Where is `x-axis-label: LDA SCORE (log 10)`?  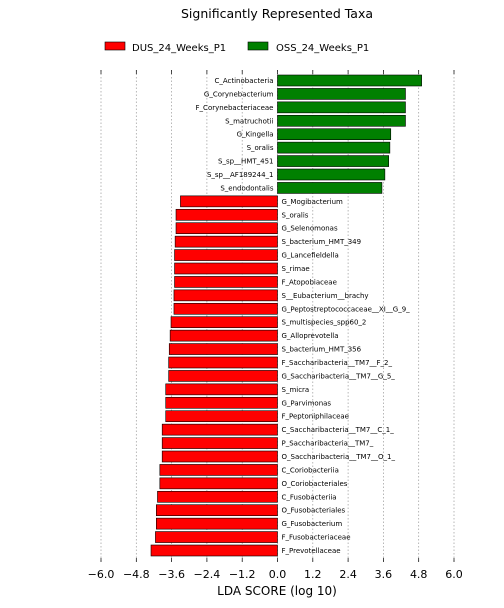
x-axis-label: LDA SCORE (log 10) is located at coordinates (277, 591).